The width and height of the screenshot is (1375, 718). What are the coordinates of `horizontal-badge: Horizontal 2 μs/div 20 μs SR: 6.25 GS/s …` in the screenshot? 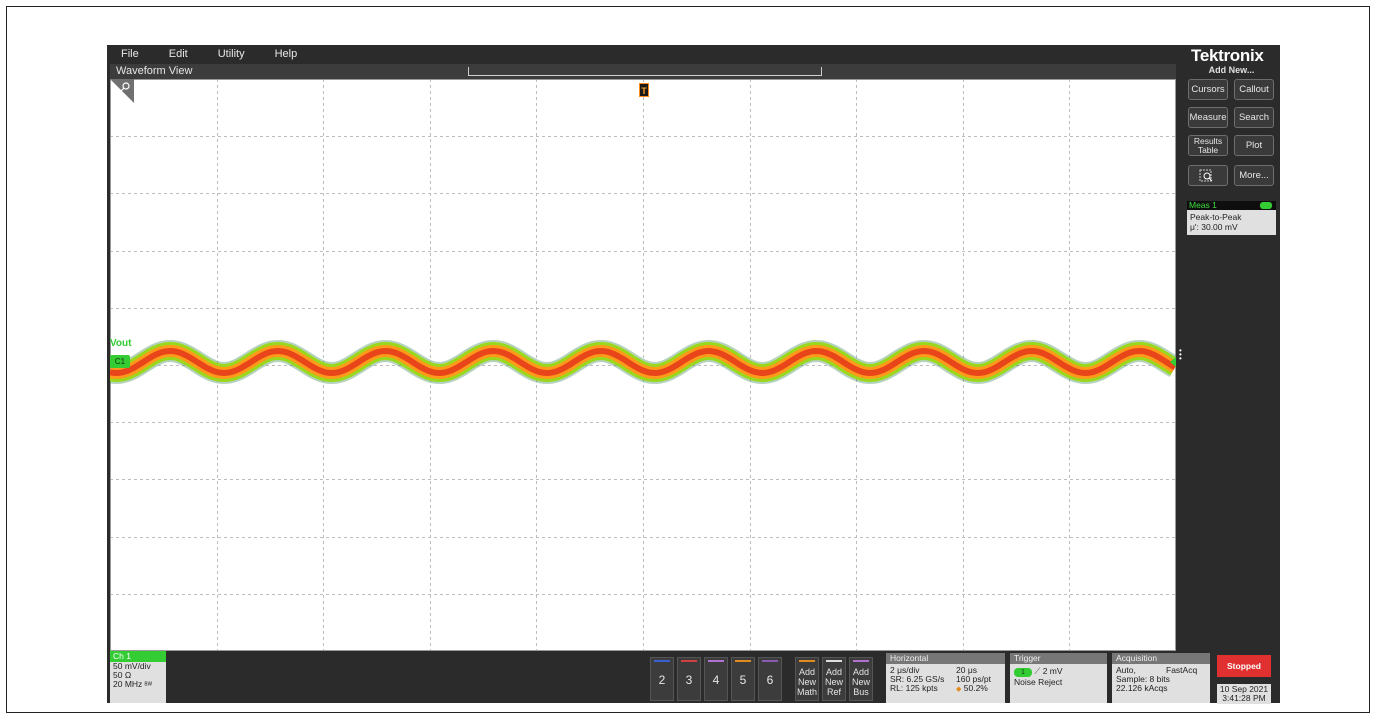 It's located at (945, 678).